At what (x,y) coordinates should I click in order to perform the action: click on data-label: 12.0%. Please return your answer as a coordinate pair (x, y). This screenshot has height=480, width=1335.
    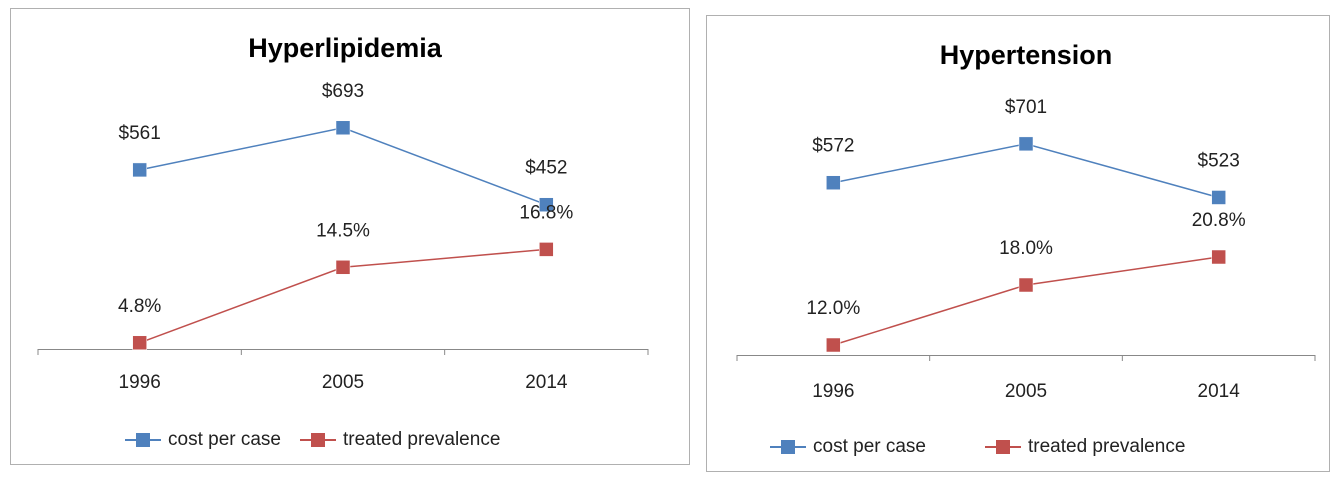
    Looking at the image, I should click on (833, 308).